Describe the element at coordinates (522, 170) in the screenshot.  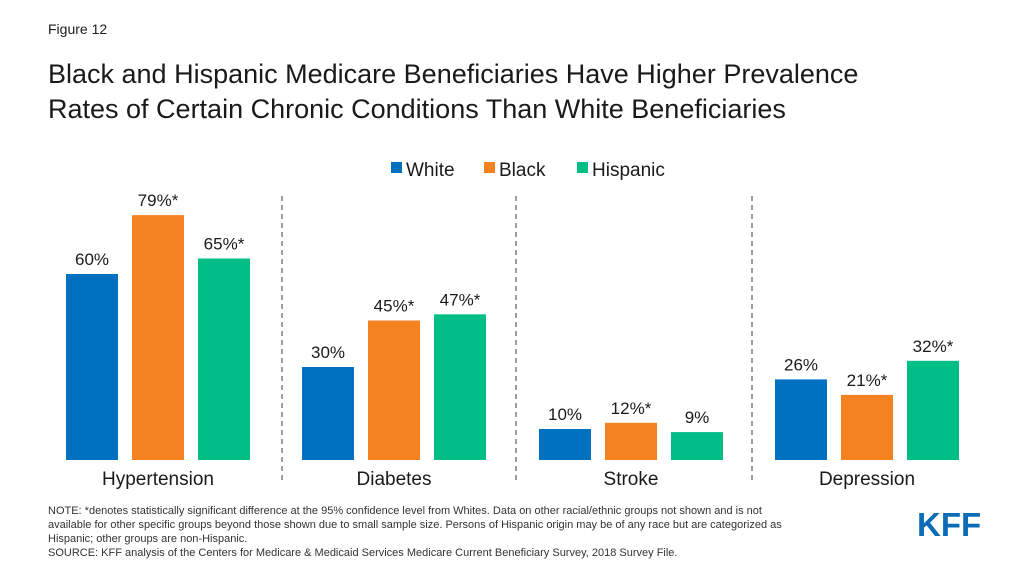
I see `legend-label-black: Black` at that location.